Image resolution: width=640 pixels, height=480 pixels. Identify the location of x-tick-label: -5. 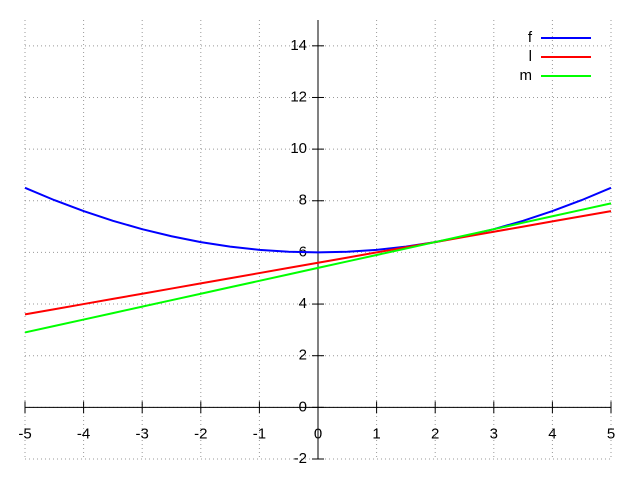
(24, 433).